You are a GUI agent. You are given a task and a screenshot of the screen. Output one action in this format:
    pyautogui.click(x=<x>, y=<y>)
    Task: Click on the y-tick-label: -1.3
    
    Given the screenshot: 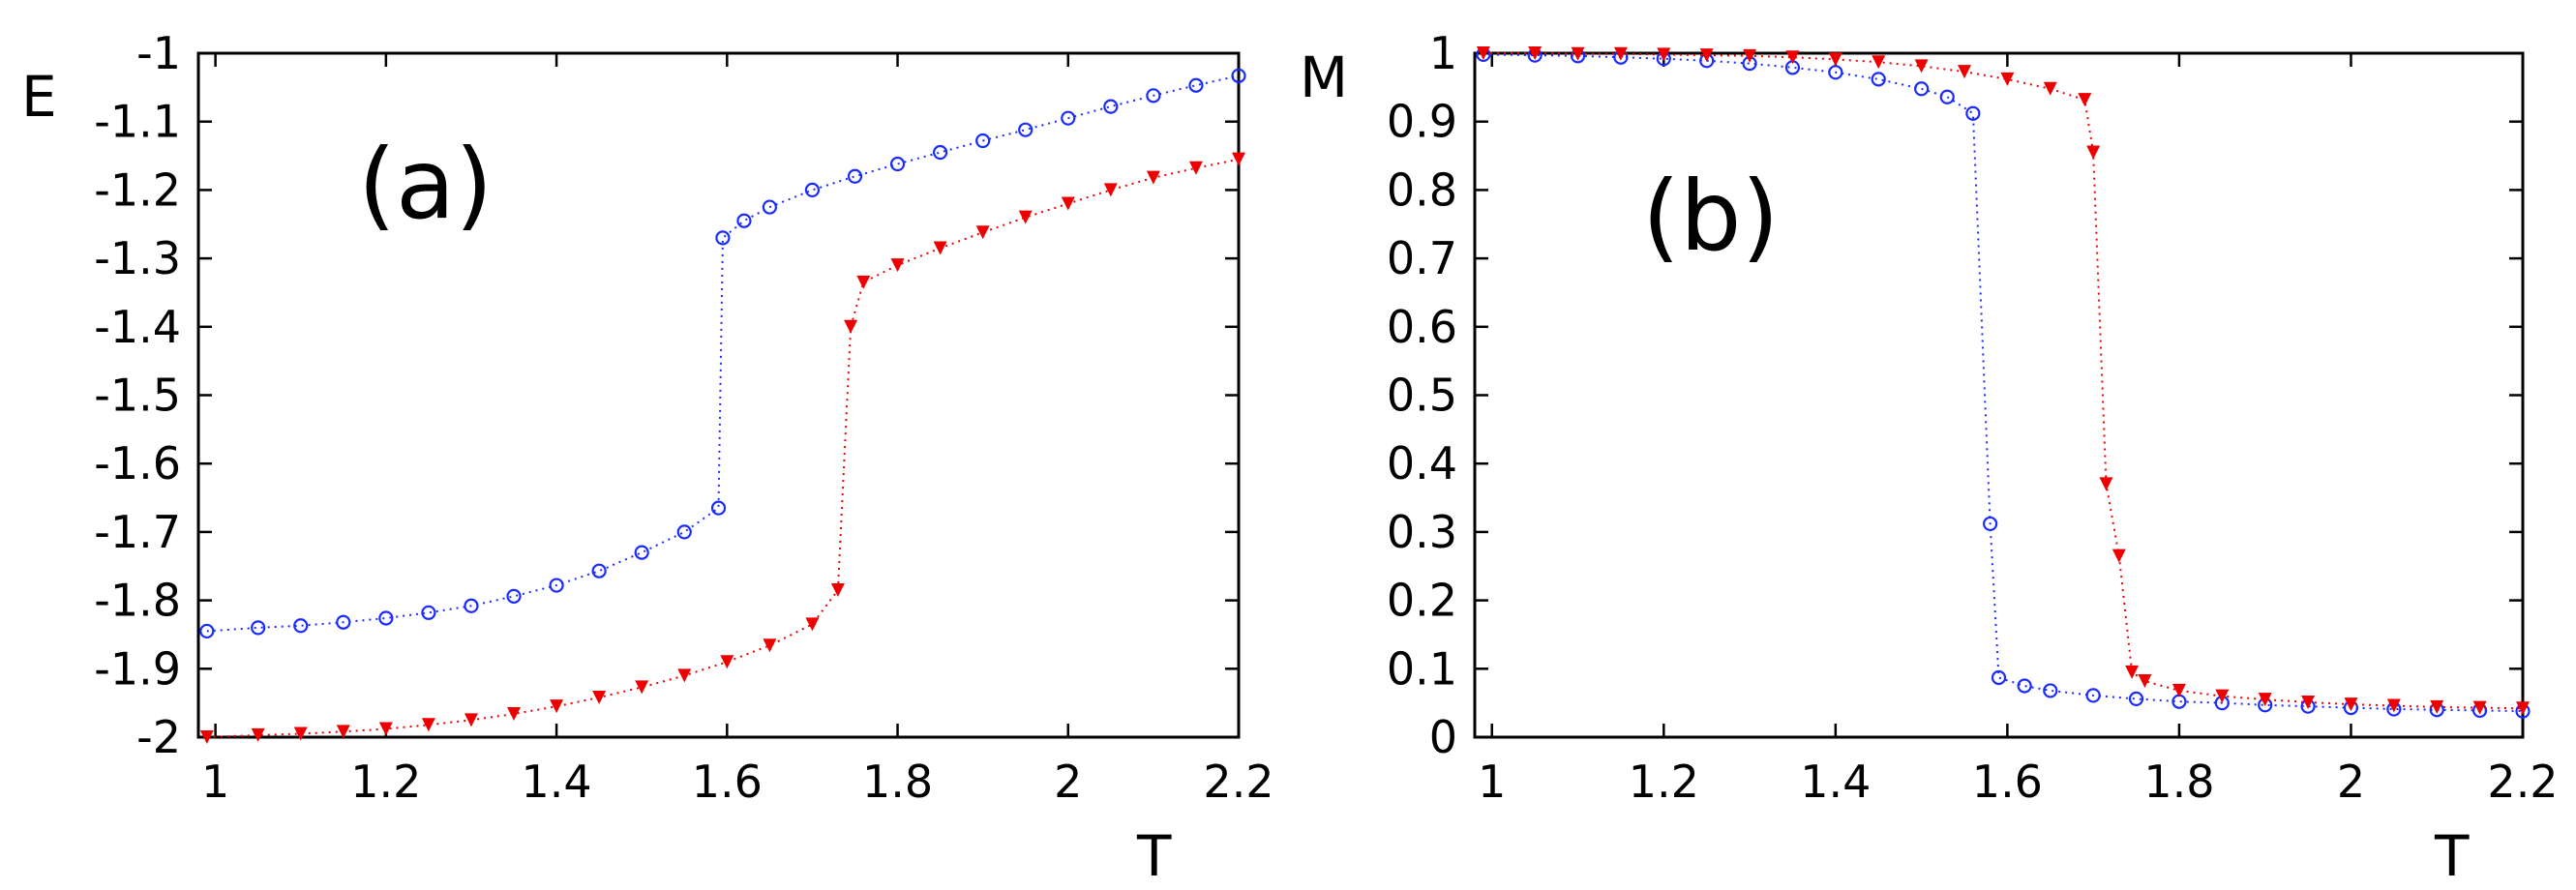 What is the action you would take?
    pyautogui.click(x=137, y=258)
    